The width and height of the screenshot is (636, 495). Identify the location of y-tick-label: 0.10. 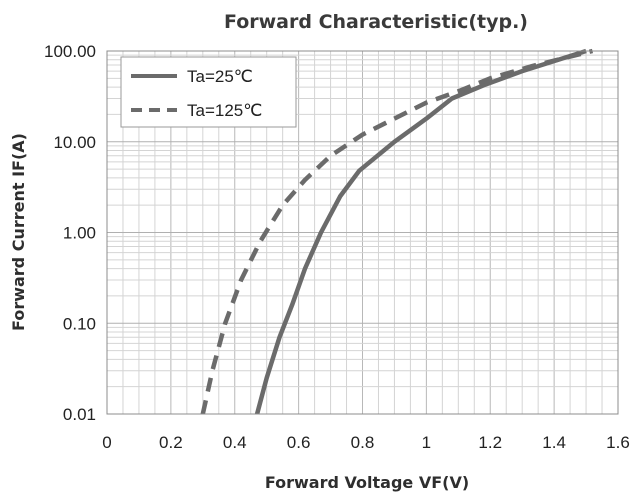
(79, 323).